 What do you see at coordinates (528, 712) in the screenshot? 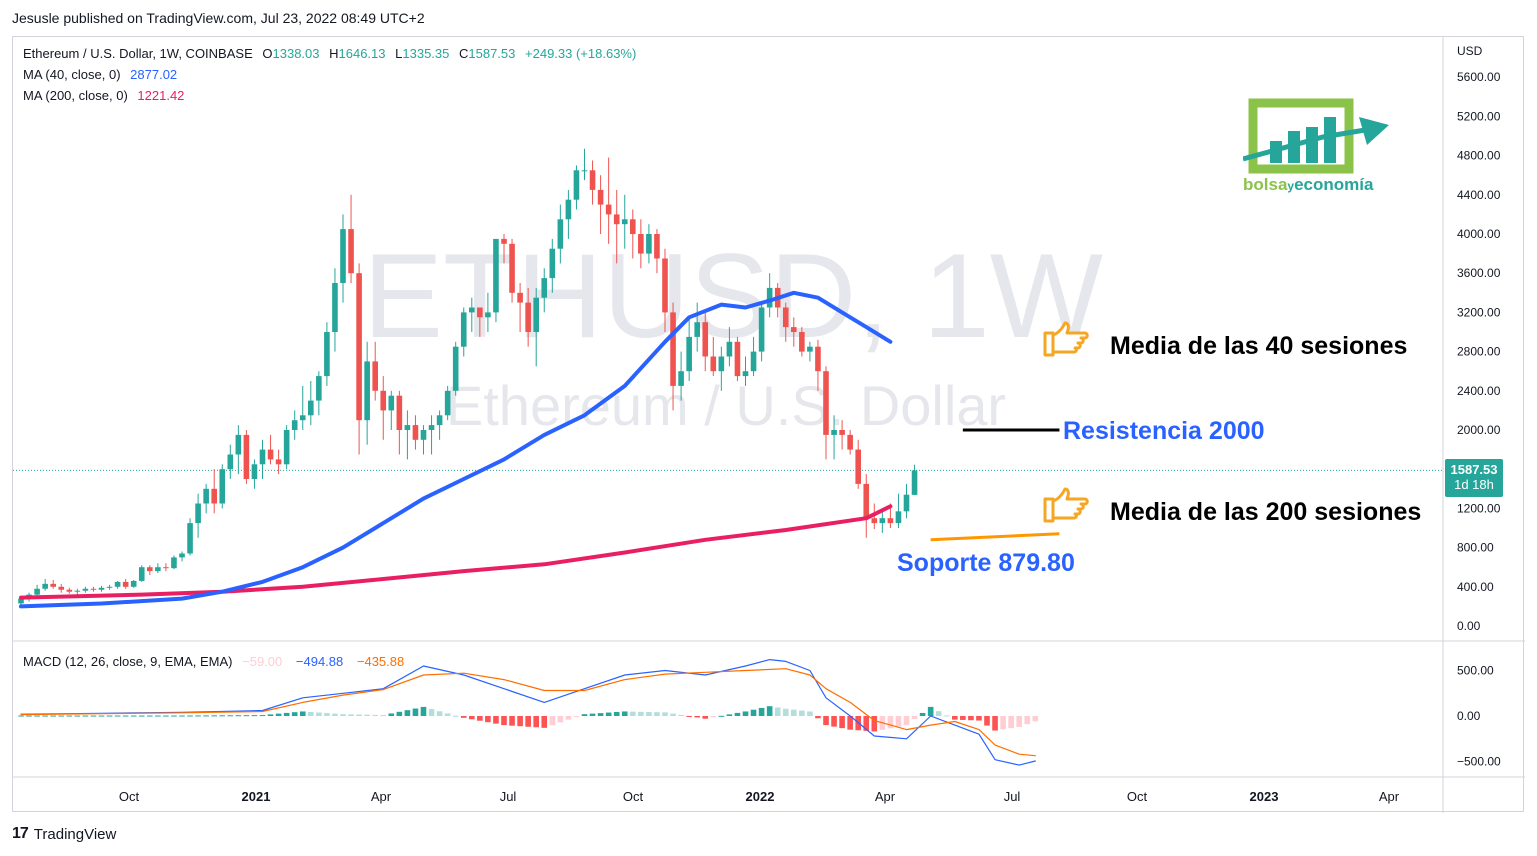
I see `macd-line` at bounding box center [528, 712].